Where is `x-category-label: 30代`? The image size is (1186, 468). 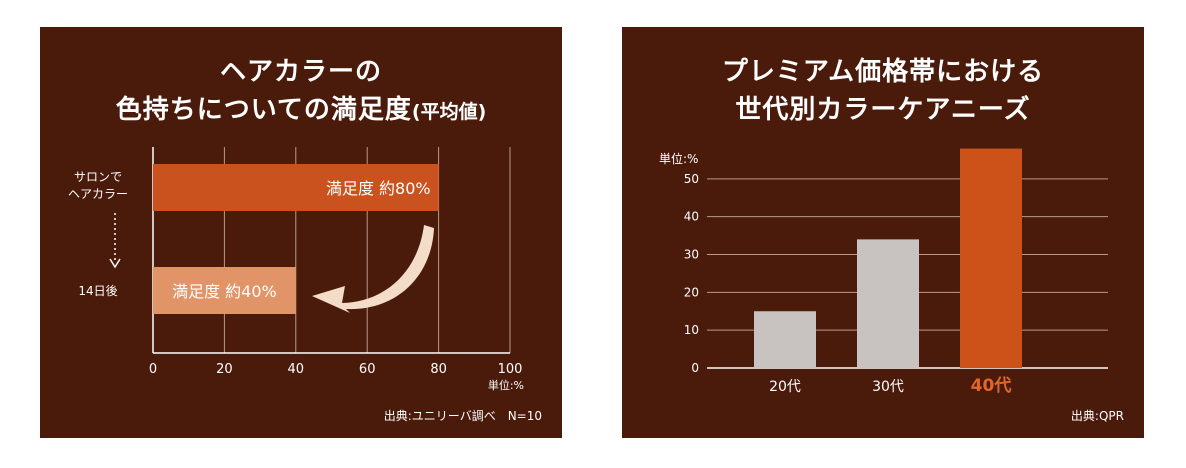 x-category-label: 30代 is located at coordinates (888, 387).